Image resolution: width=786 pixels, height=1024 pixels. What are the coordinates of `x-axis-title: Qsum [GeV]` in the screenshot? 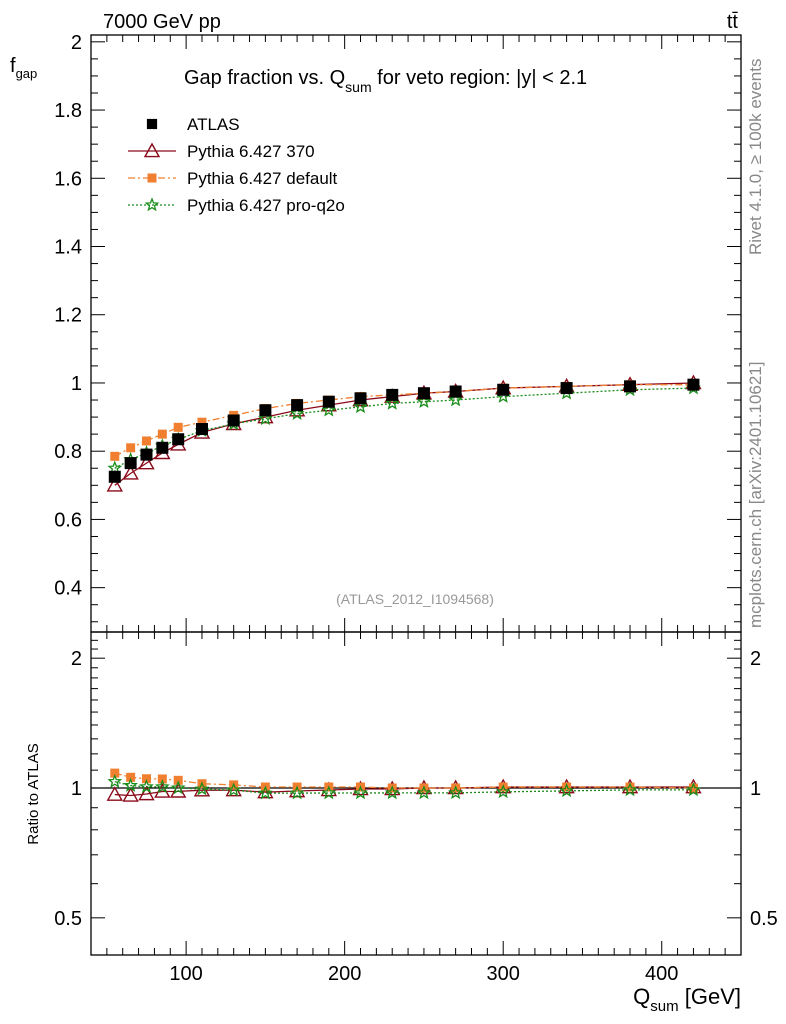 It's located at (687, 999).